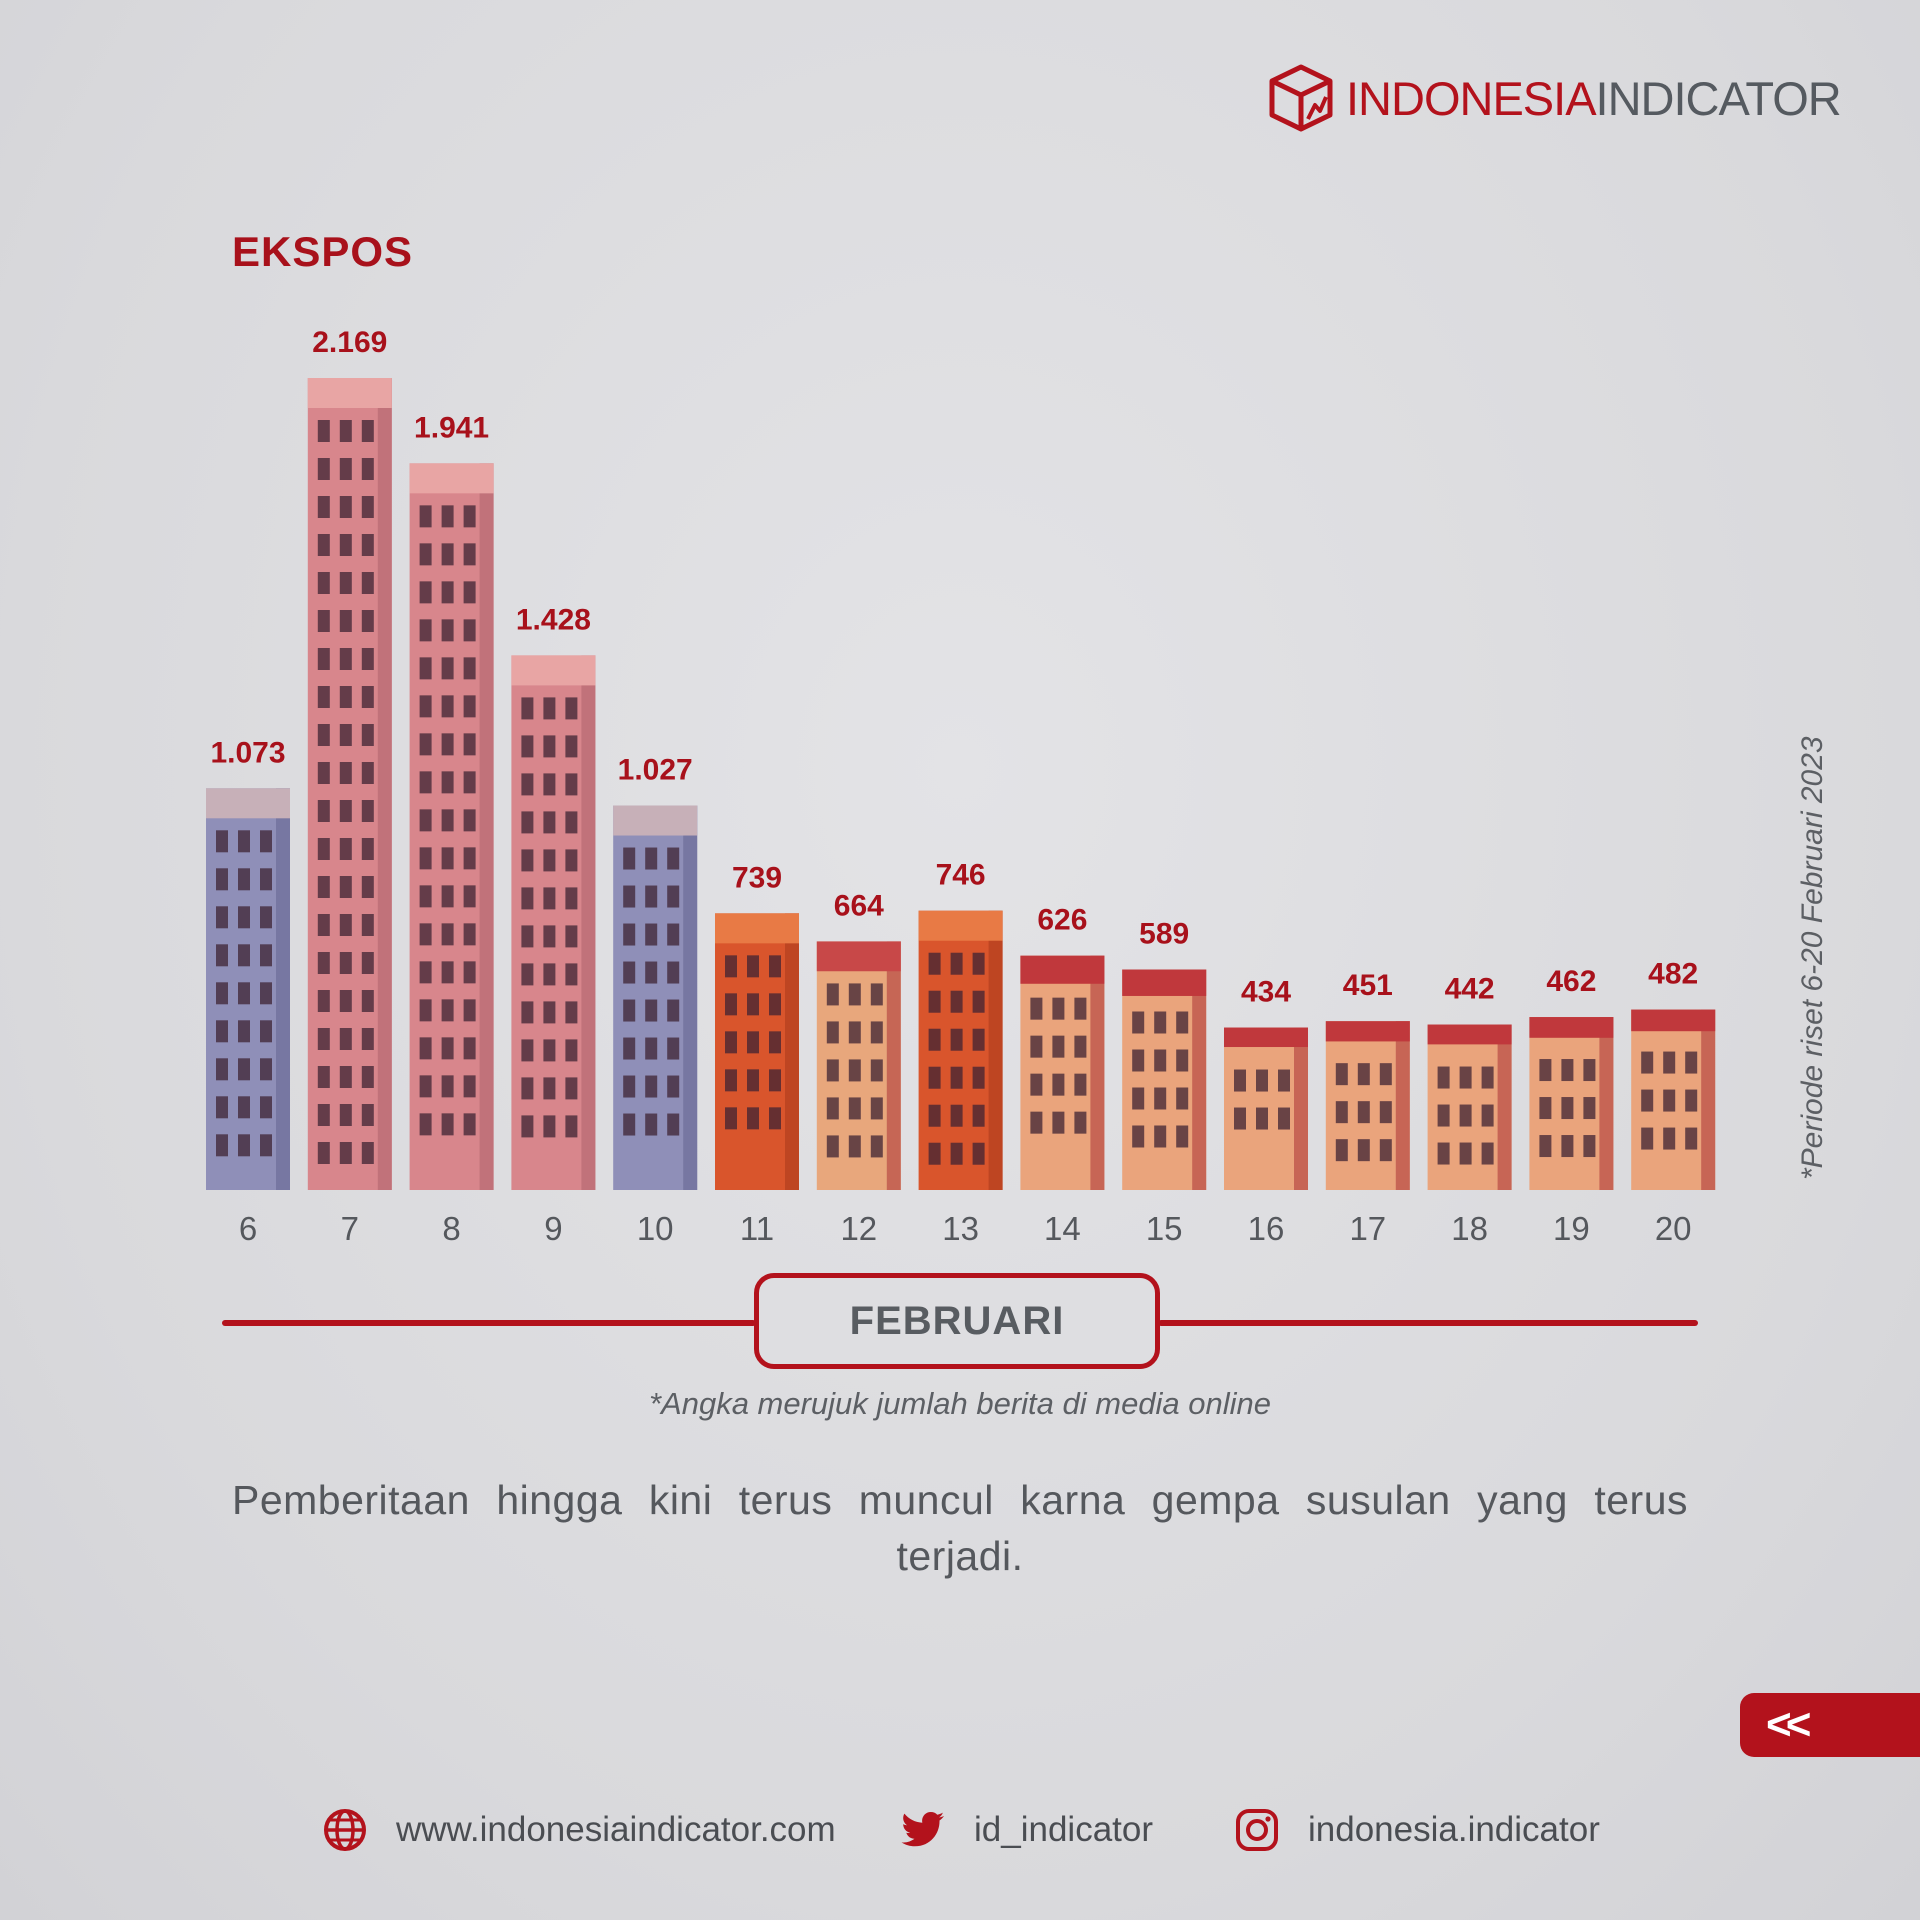  I want to click on x-axis-label: FEBRUARI, so click(957, 1320).